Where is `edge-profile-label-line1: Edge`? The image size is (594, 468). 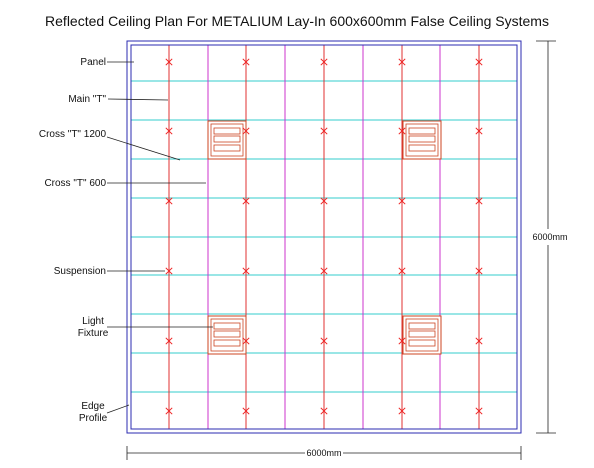
edge-profile-label-line1: Edge is located at coordinates (93, 406).